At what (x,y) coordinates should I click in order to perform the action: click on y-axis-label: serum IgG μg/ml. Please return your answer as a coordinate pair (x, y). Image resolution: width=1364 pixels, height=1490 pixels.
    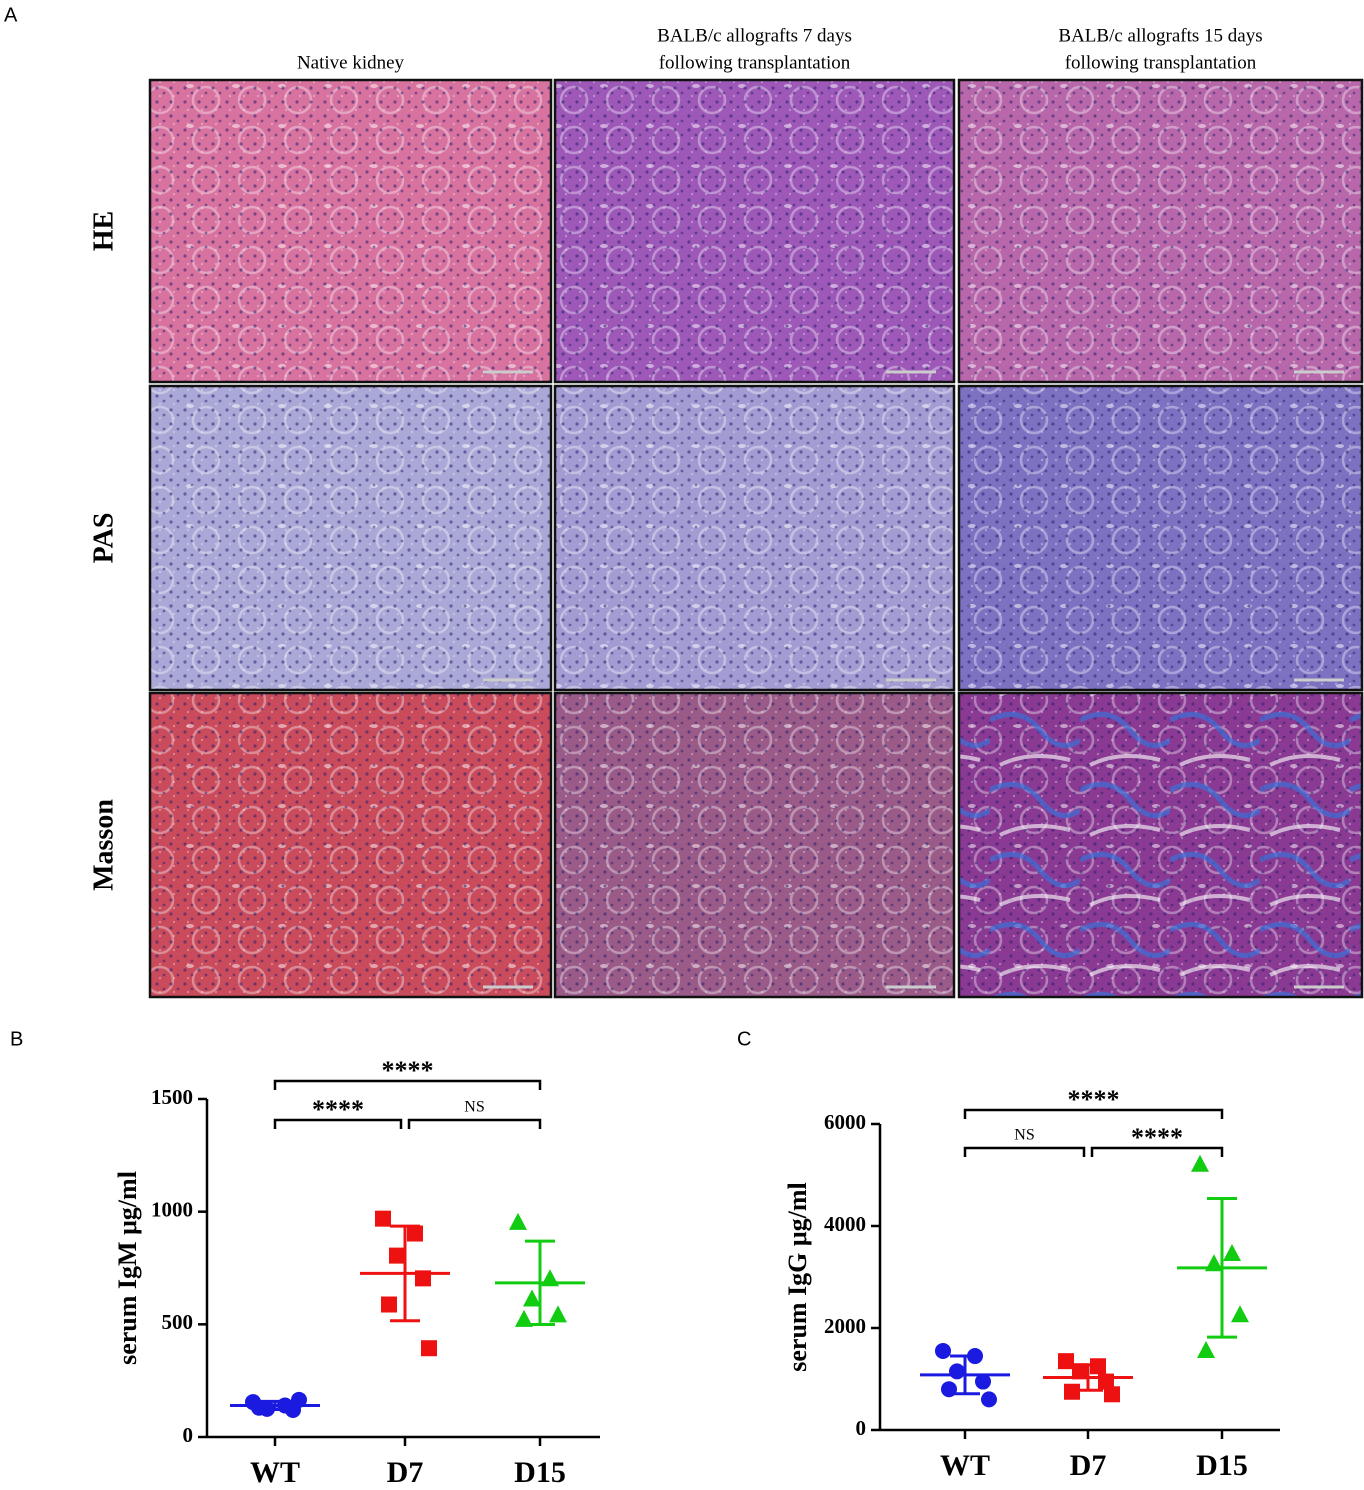
    Looking at the image, I should click on (797, 1277).